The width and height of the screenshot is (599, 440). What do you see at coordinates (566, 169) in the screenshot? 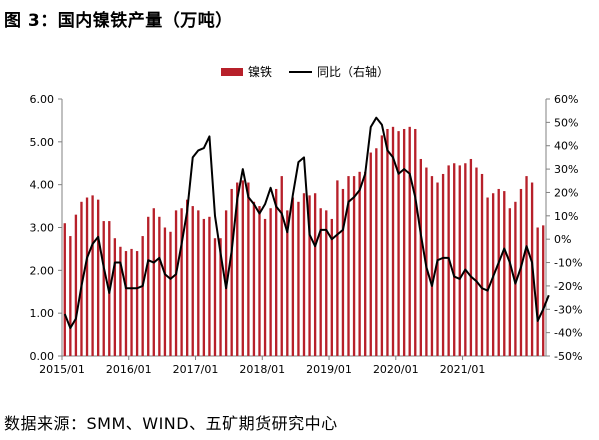
I see `y-right-tick-label: 30%` at bounding box center [566, 169].